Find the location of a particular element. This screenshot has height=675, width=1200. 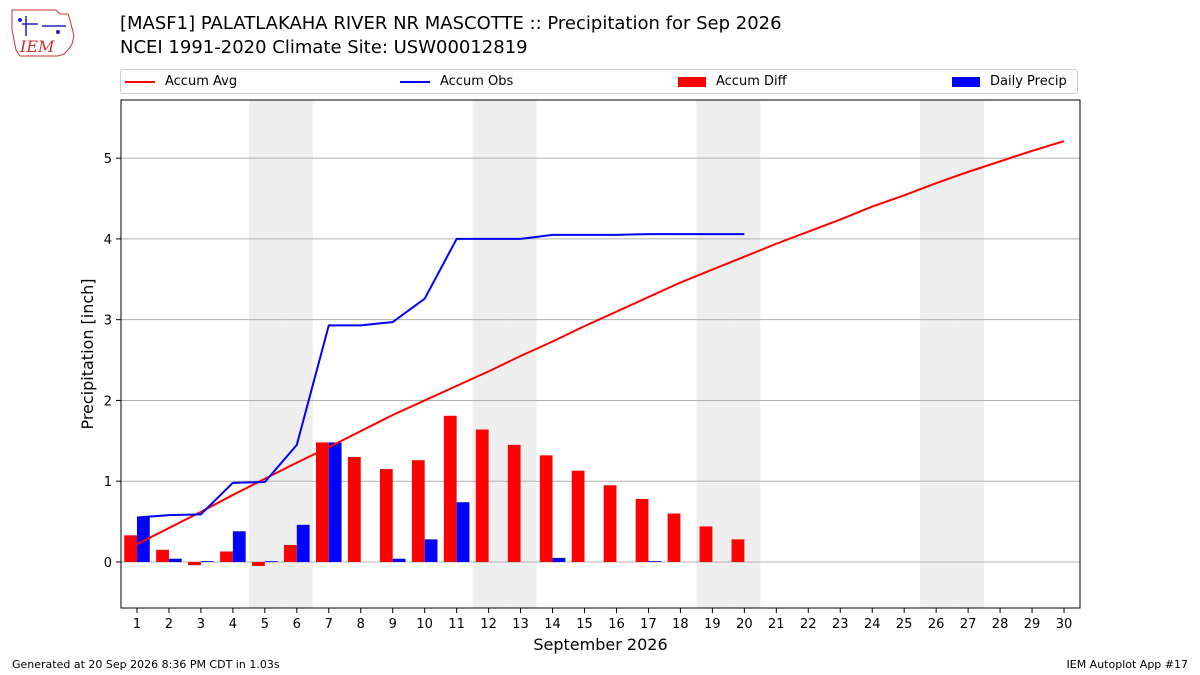

x-tick-label-12: 12 is located at coordinates (488, 624).